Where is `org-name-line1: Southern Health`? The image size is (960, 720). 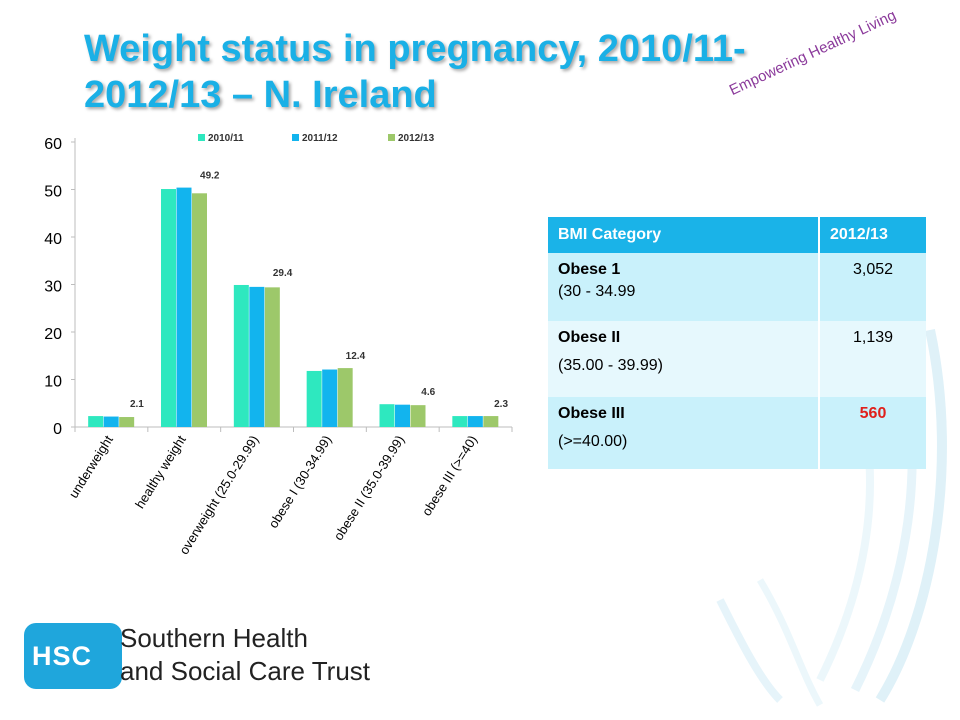
org-name-line1: Southern Health is located at coordinates (214, 638).